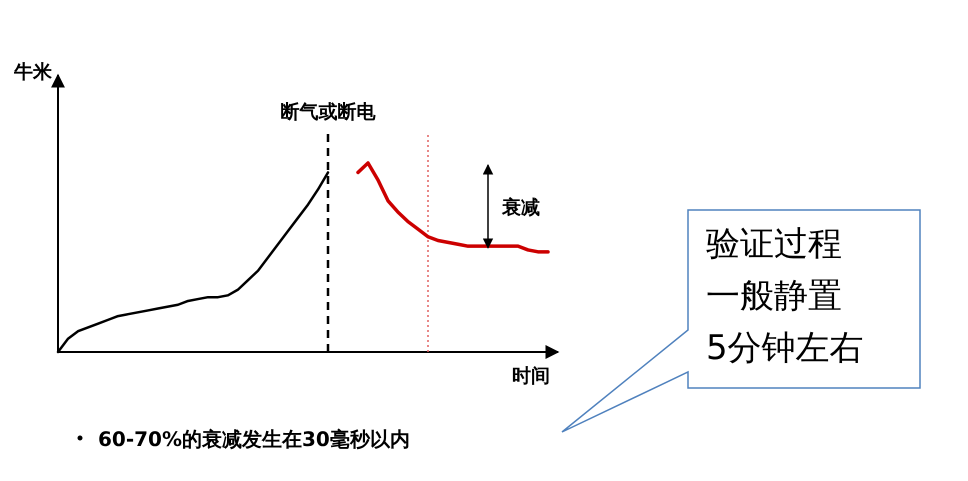 The width and height of the screenshot is (968, 481). Describe the element at coordinates (785, 296) in the screenshot. I see `text: 验证过程一般静置5分钟左右` at that location.